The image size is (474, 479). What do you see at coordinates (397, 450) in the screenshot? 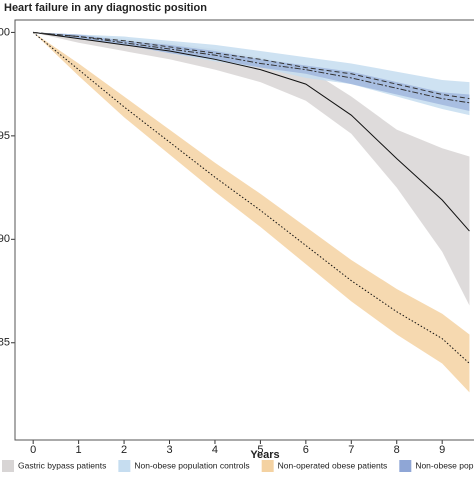
I see `x-tick-label: 8` at bounding box center [397, 450].